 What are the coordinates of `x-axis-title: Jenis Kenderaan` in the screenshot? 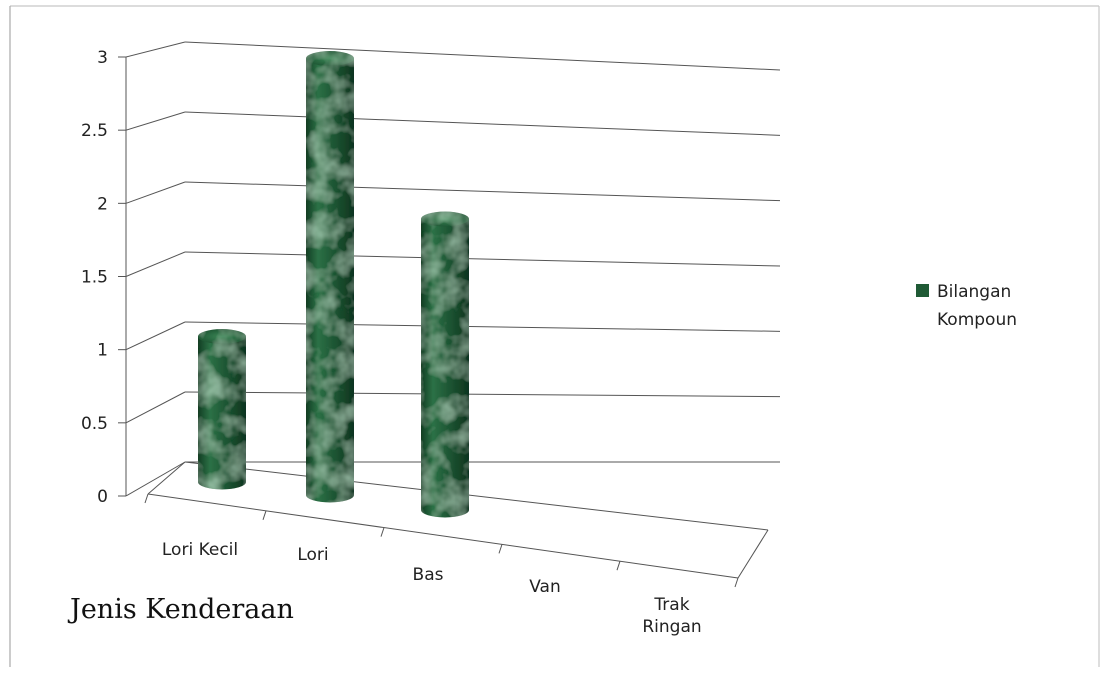 It's located at (180, 609).